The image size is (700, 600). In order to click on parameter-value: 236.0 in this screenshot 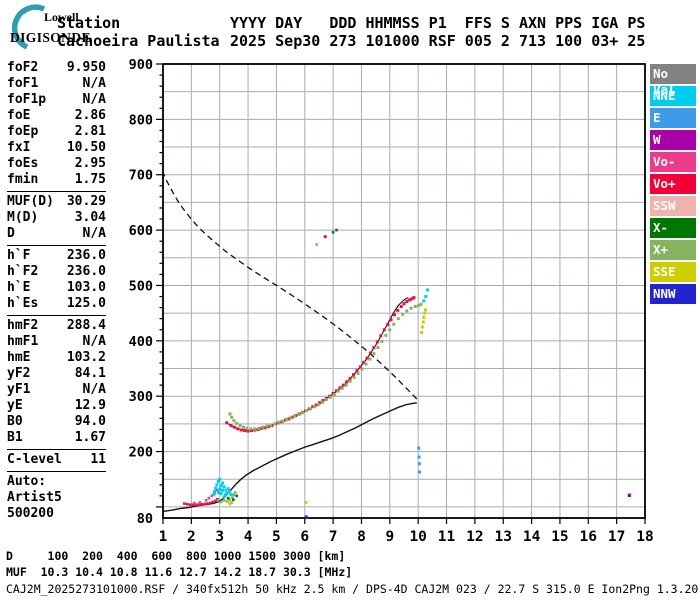, I will do `click(86, 255)`.